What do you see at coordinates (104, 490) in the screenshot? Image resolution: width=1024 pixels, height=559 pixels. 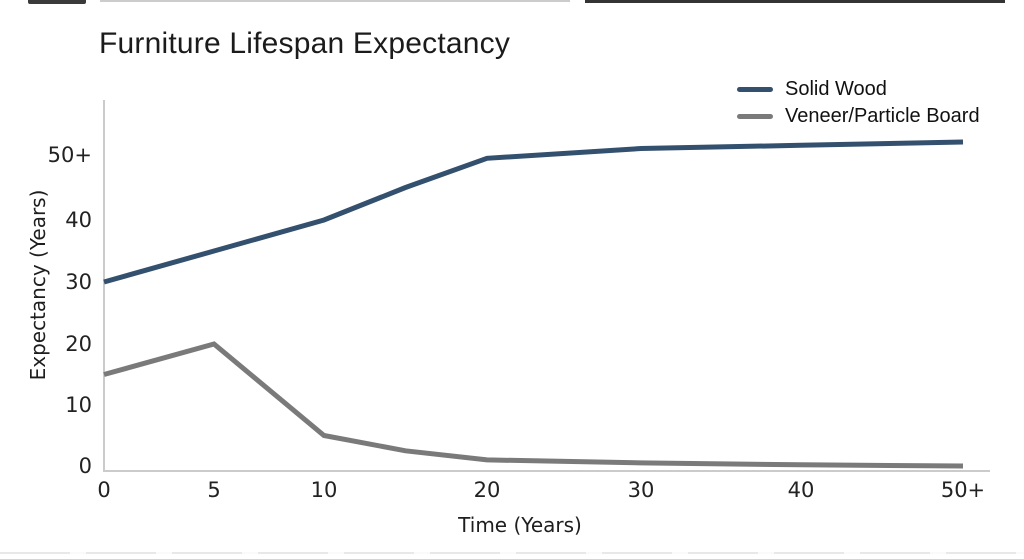 I see `x-tick-label-0: 0` at bounding box center [104, 490].